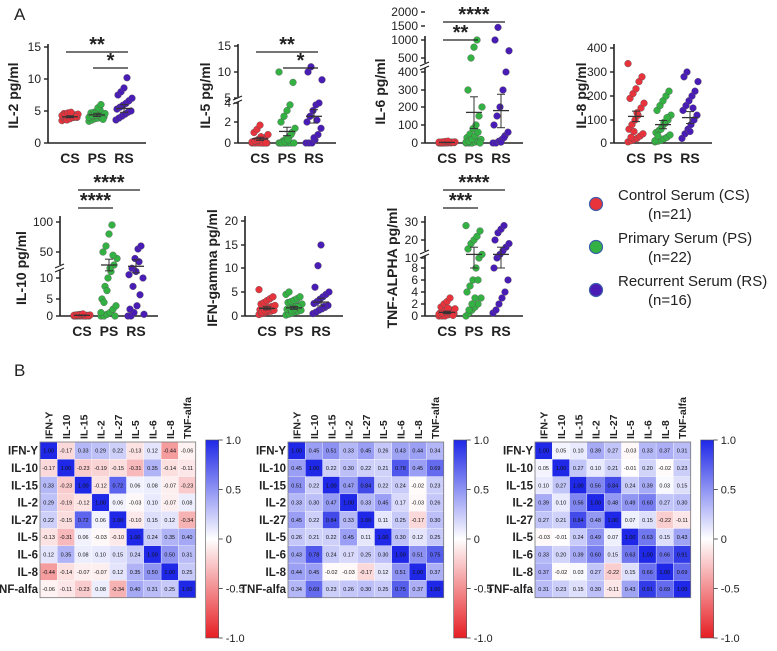 The image size is (777, 651). What do you see at coordinates (187, 486) in the screenshot?
I see `heatmap-cell-value: -0.23` at bounding box center [187, 486].